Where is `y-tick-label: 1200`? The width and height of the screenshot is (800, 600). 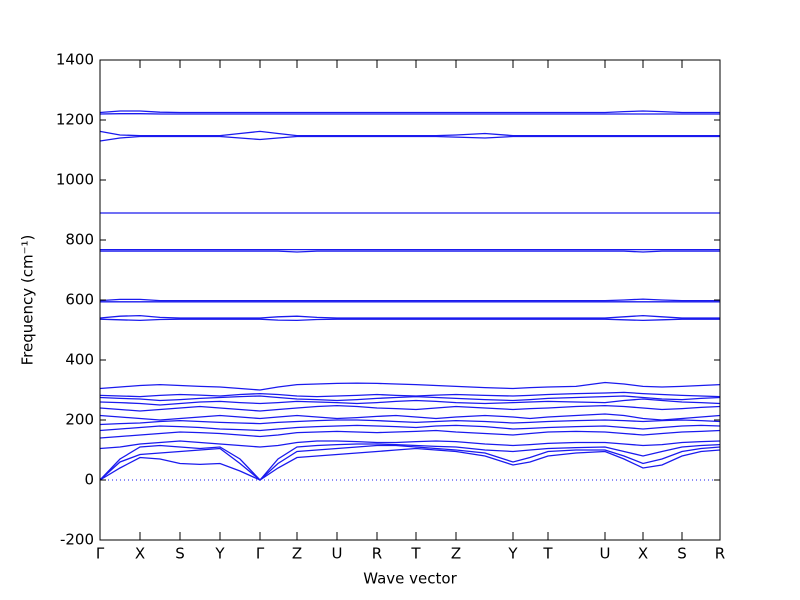 y-tick-label: 1200 is located at coordinates (75, 120).